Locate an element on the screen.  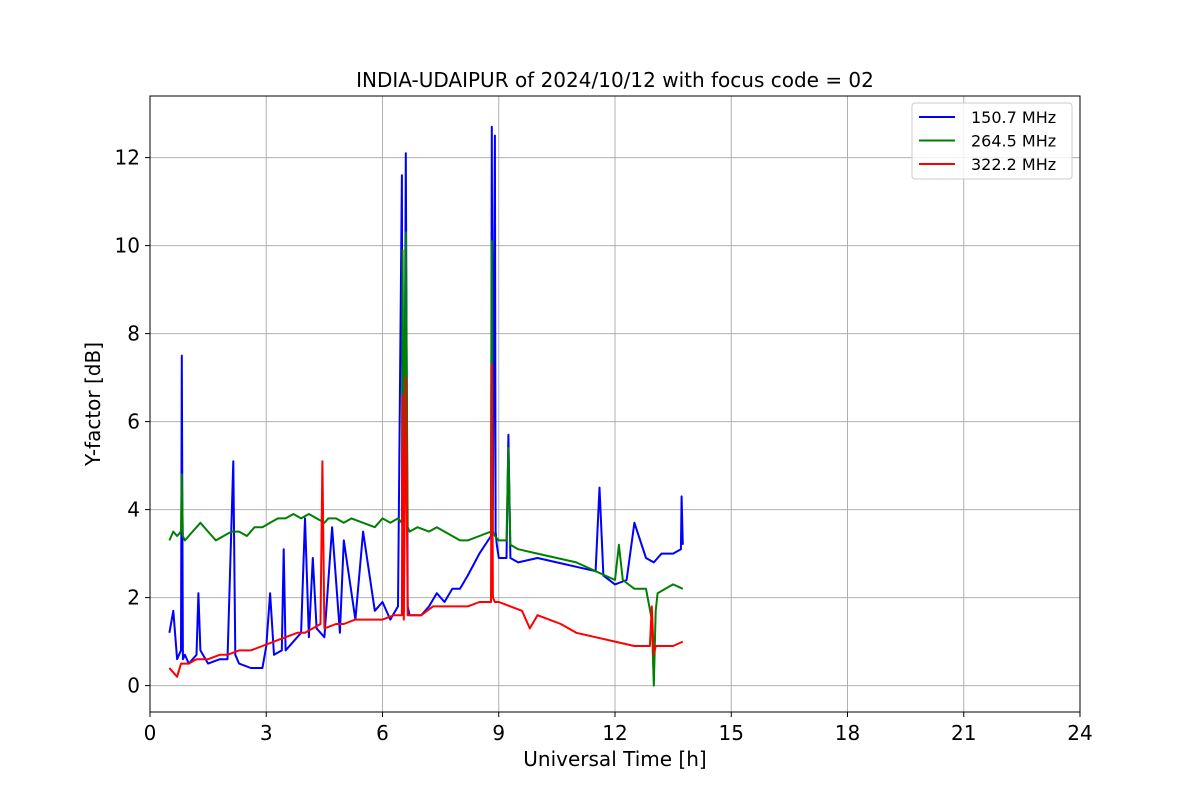
x-tick-label: 18 is located at coordinates (847, 733).